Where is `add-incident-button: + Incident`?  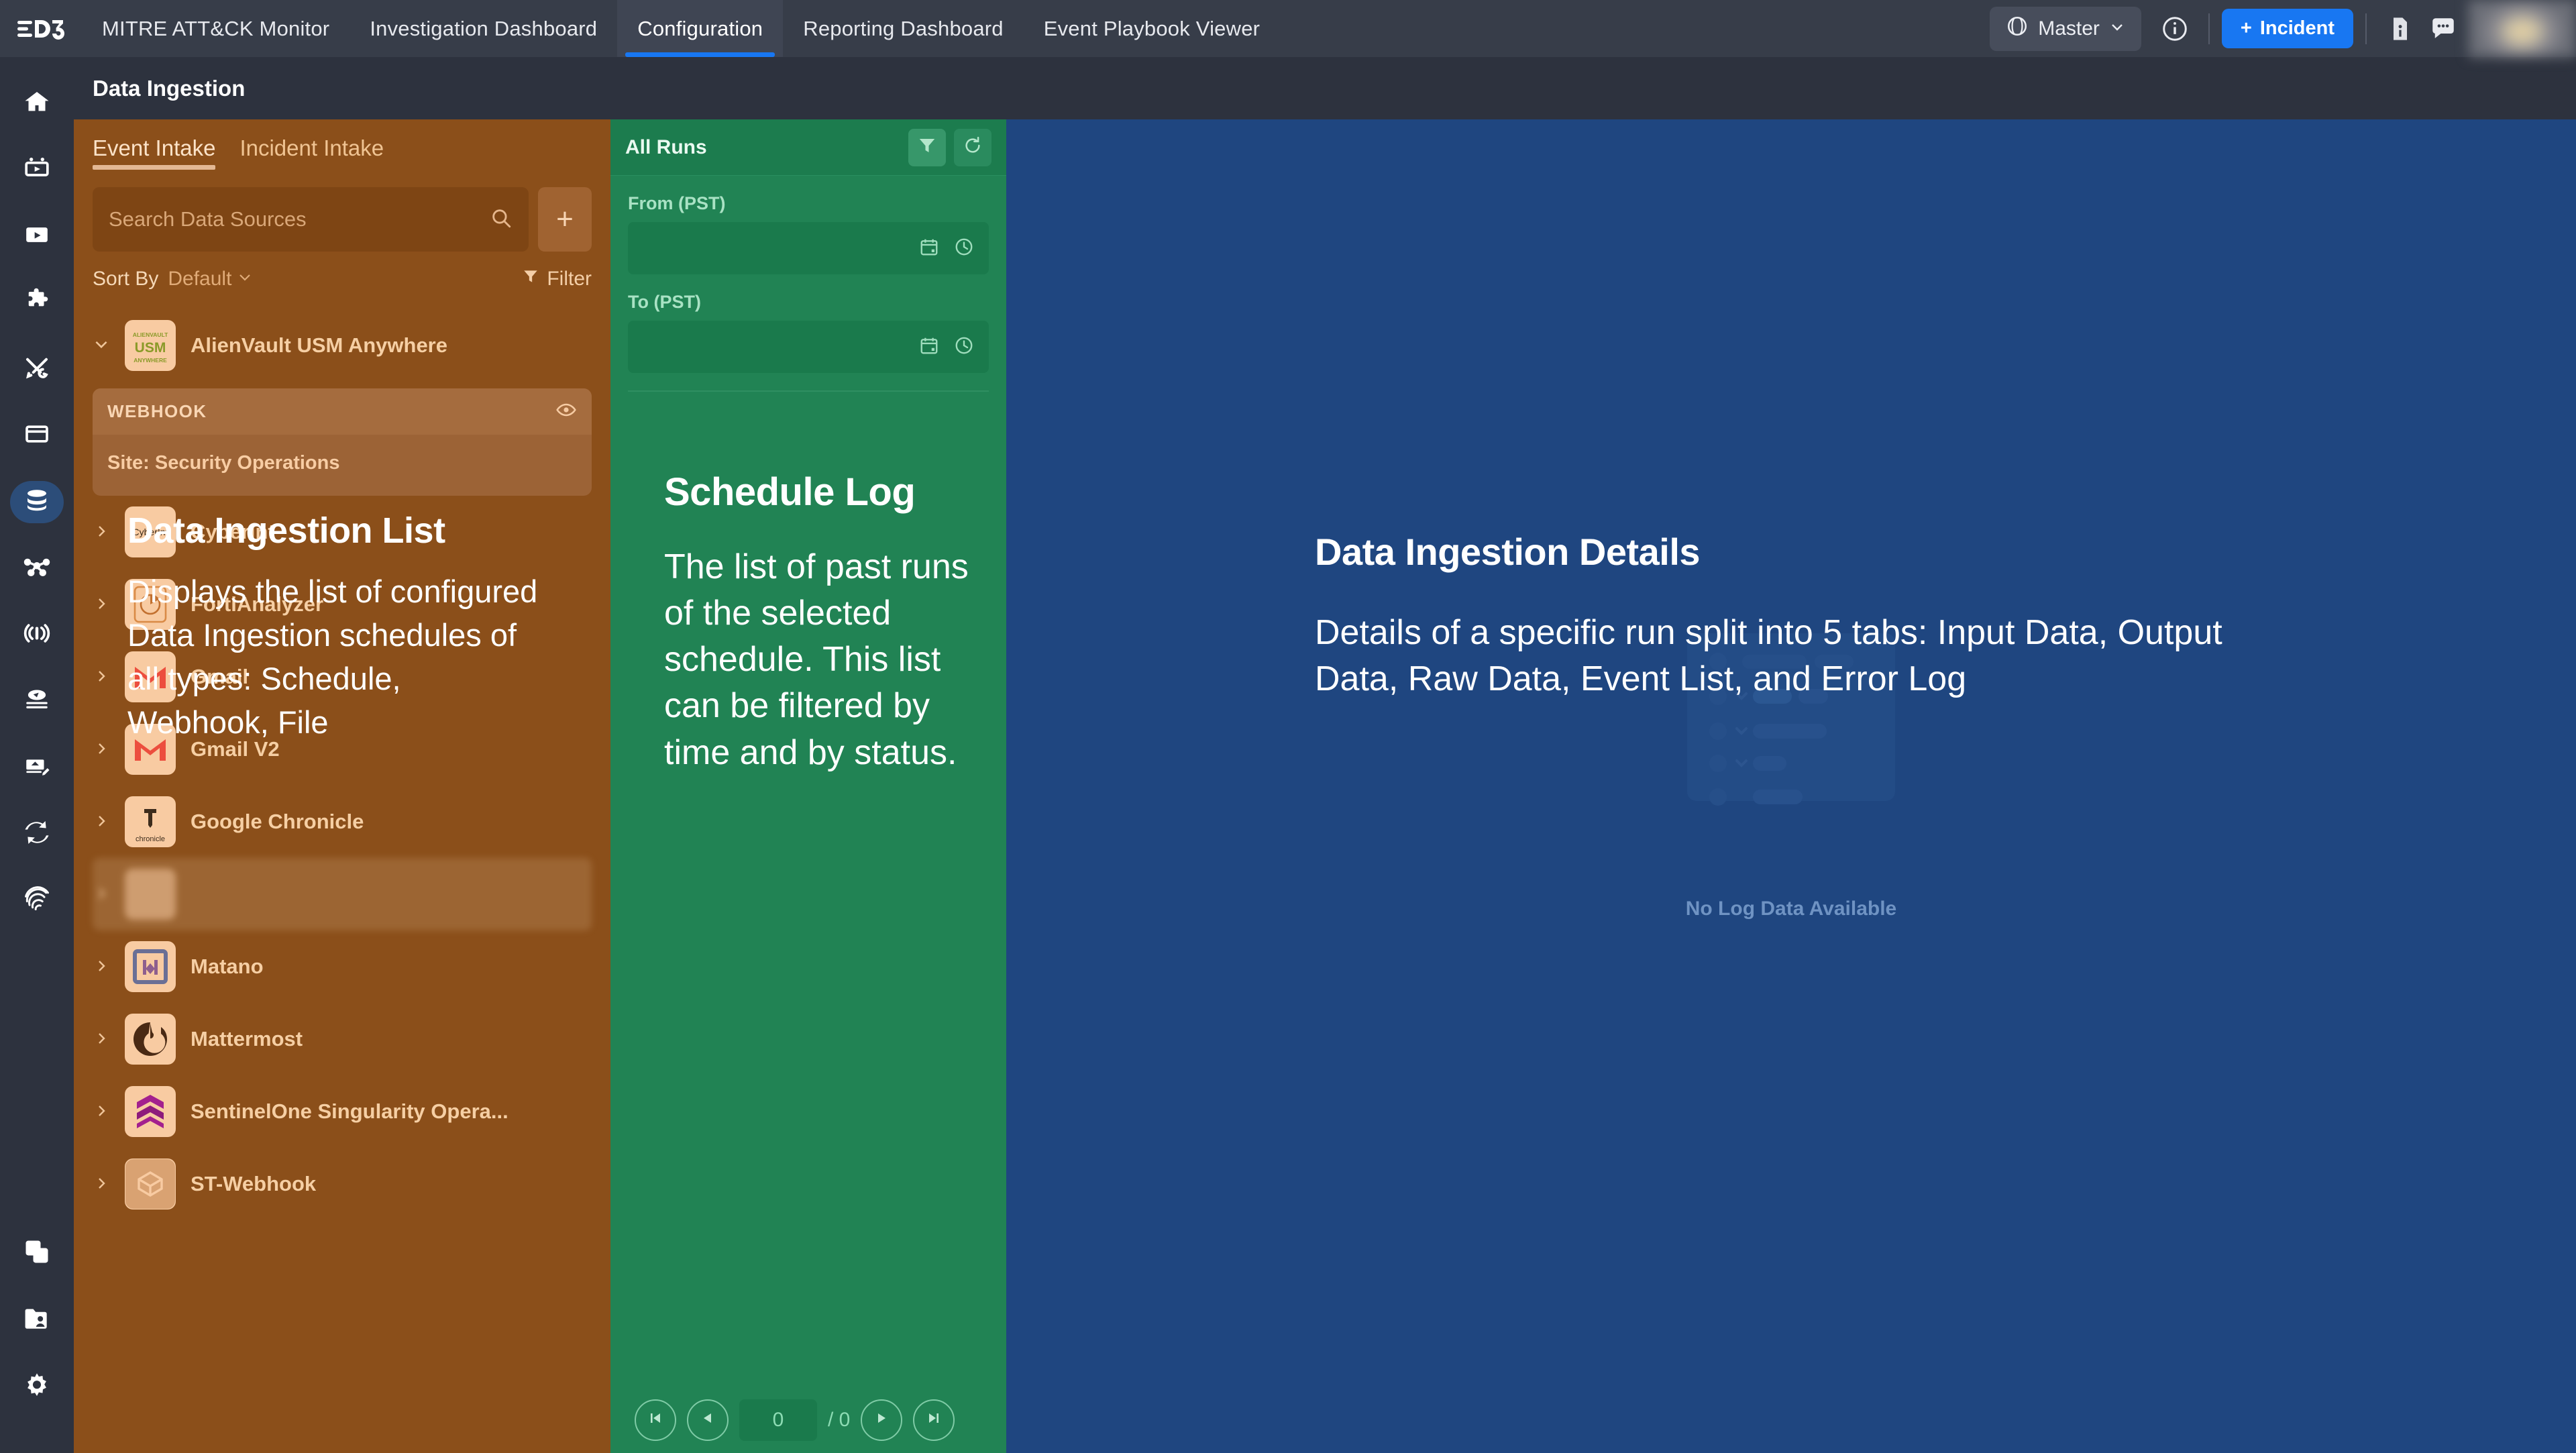 add-incident-button: + Incident is located at coordinates (2287, 29).